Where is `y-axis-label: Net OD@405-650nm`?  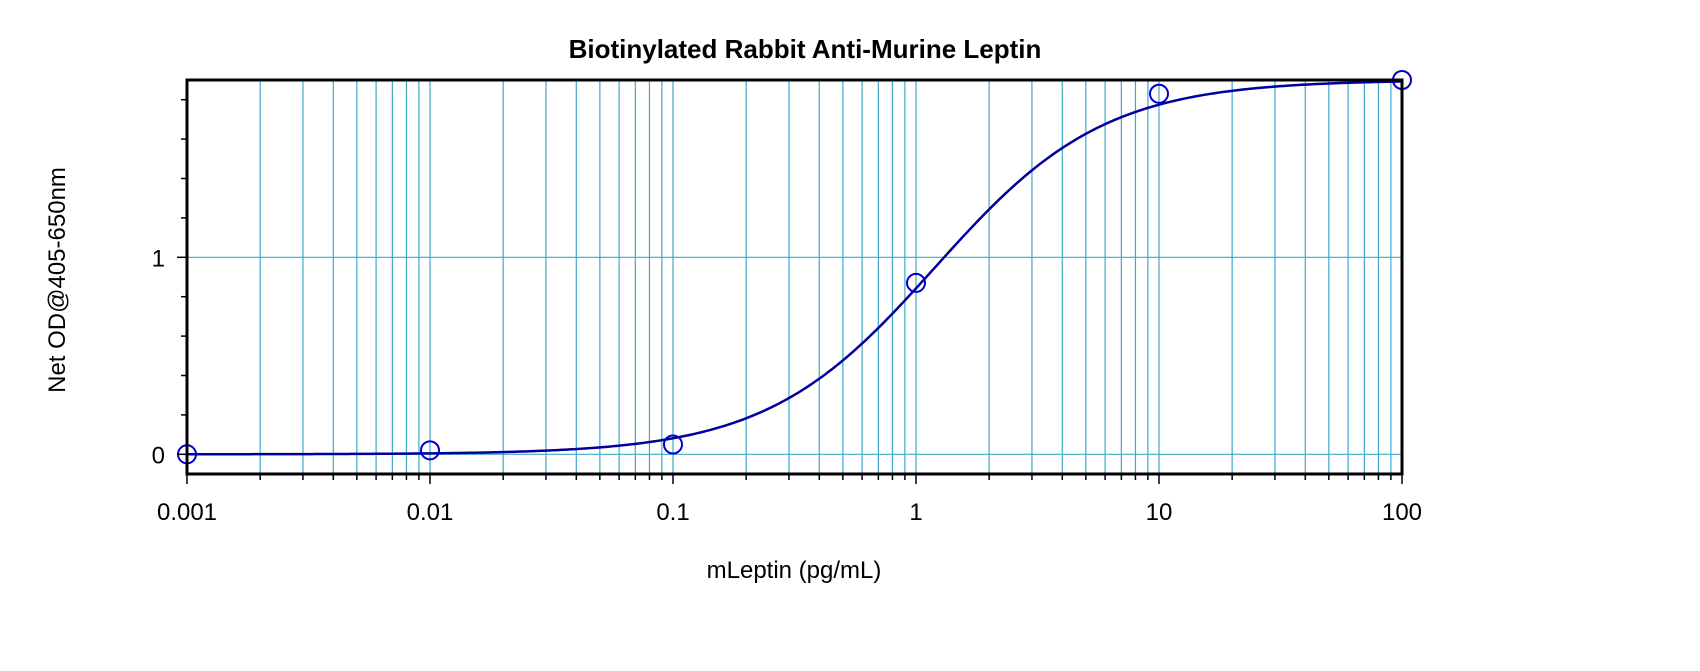
y-axis-label: Net OD@405-650nm is located at coordinates (57, 280).